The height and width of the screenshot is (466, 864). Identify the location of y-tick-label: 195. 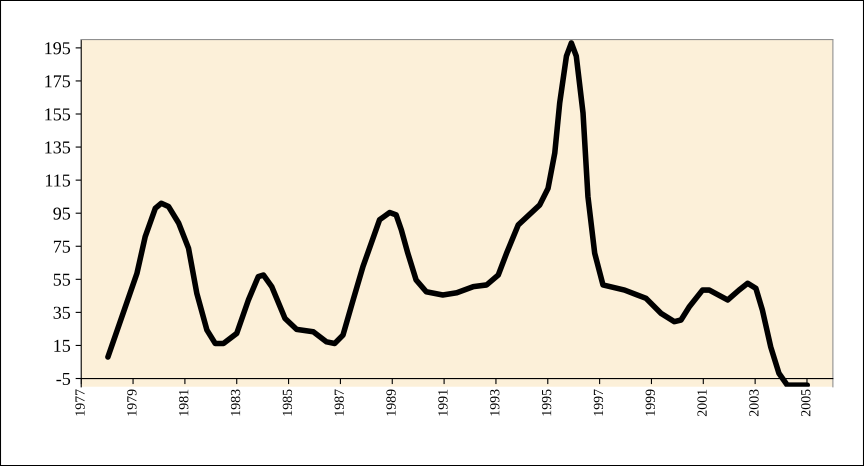
(57, 48).